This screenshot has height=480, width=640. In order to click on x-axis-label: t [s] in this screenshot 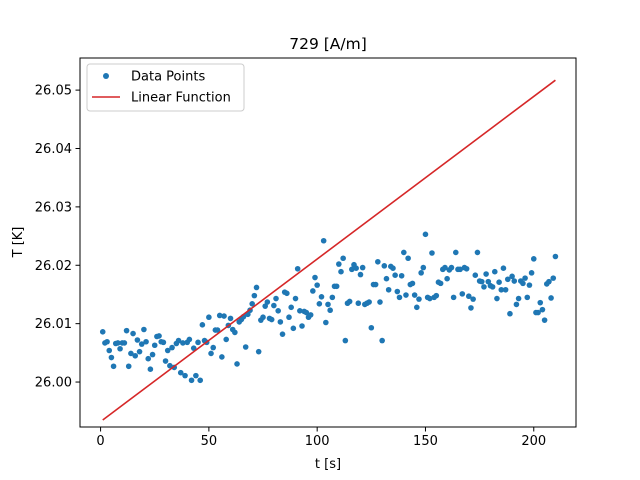, I will do `click(328, 464)`.